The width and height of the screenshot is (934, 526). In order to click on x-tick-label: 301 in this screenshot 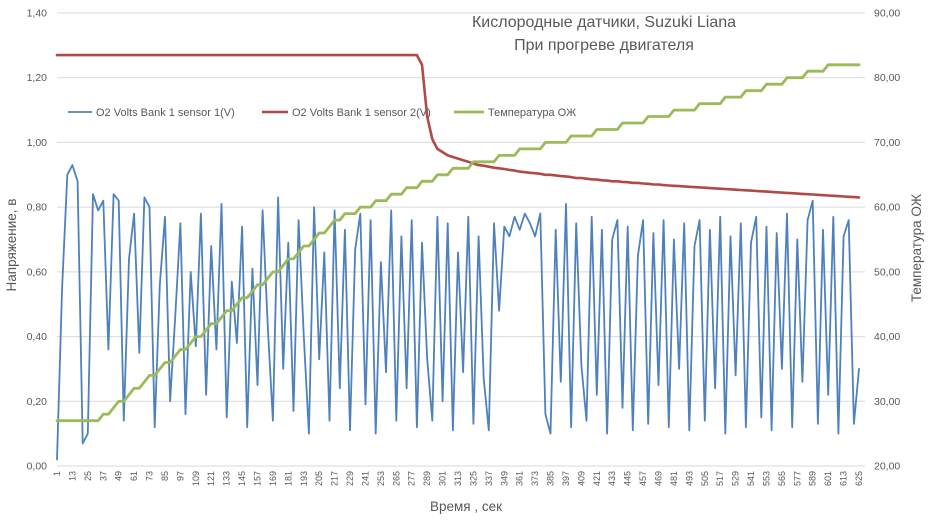, I will do `click(443, 478)`.